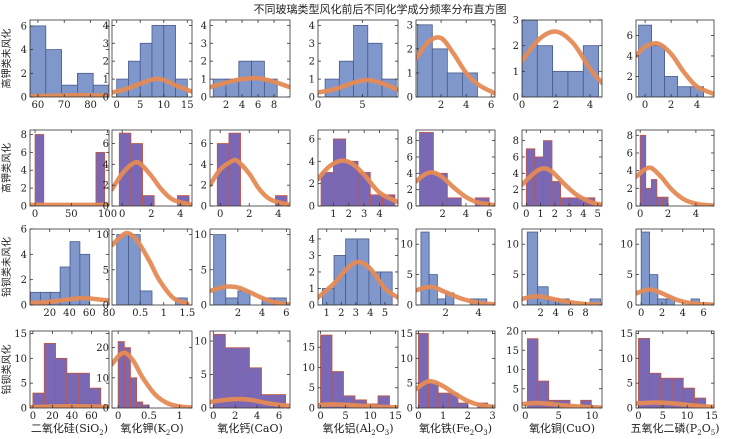 Image resolution: width=749 pixels, height=439 pixels. Describe the element at coordinates (102, 348) in the screenshot. I see `y-tick-label: 20` at that location.